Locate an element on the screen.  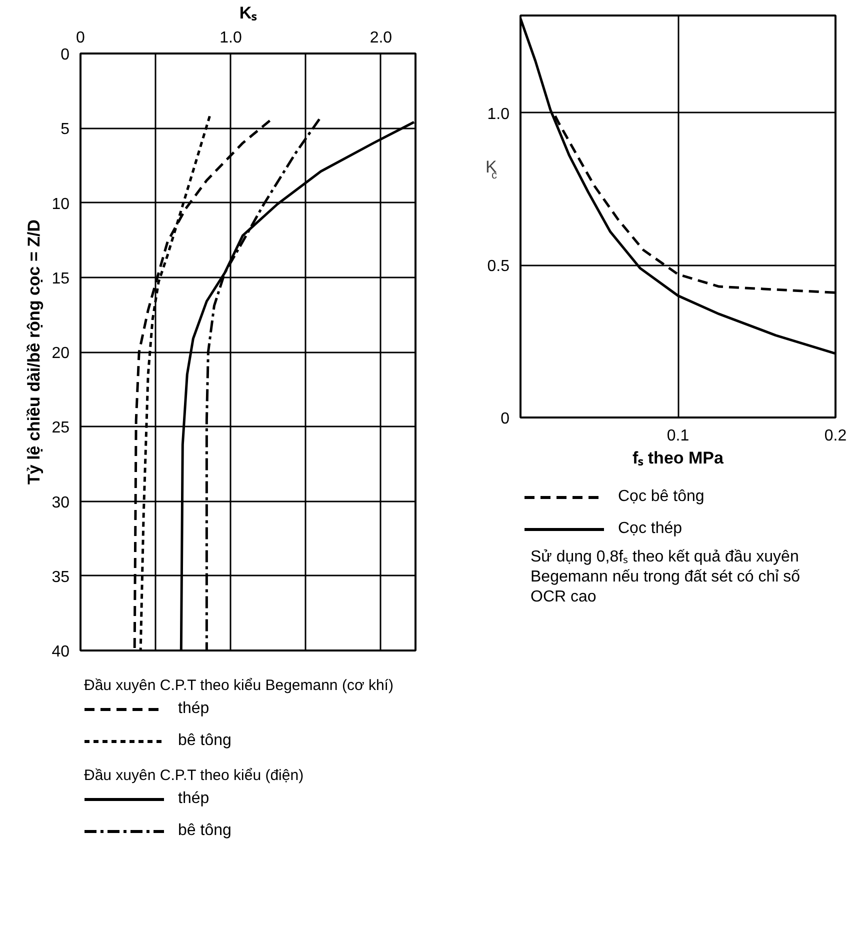
x-tick-label: 0 is located at coordinates (81, 38).